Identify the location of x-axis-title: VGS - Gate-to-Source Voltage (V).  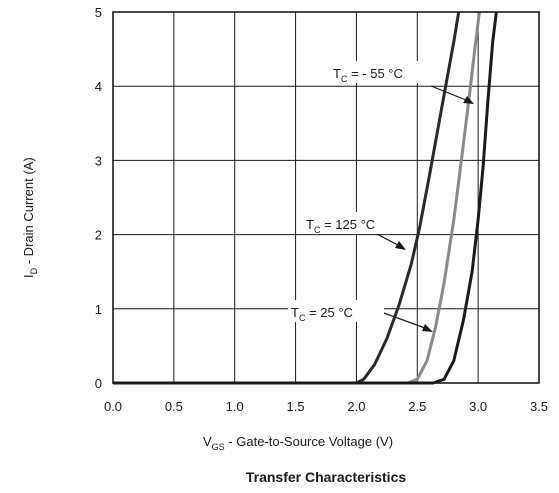
(298, 443).